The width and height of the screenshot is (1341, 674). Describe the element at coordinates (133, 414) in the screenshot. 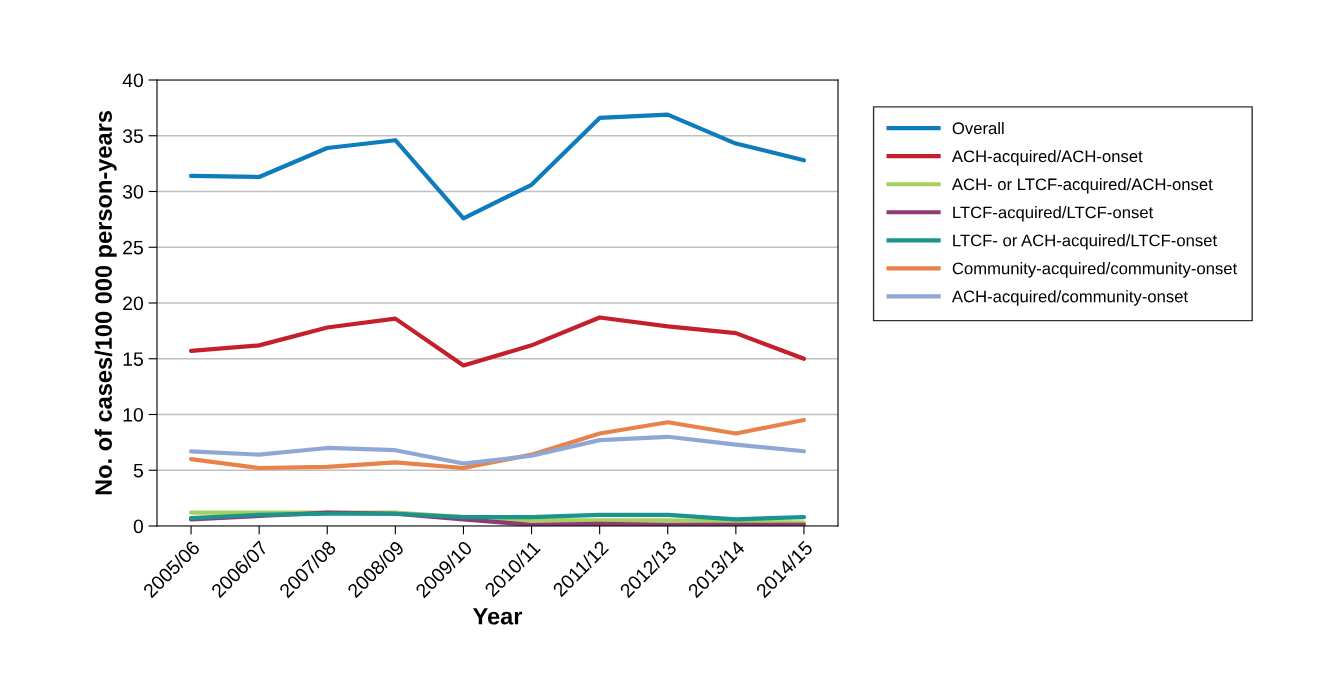

I see `y-tick-label: 10` at that location.